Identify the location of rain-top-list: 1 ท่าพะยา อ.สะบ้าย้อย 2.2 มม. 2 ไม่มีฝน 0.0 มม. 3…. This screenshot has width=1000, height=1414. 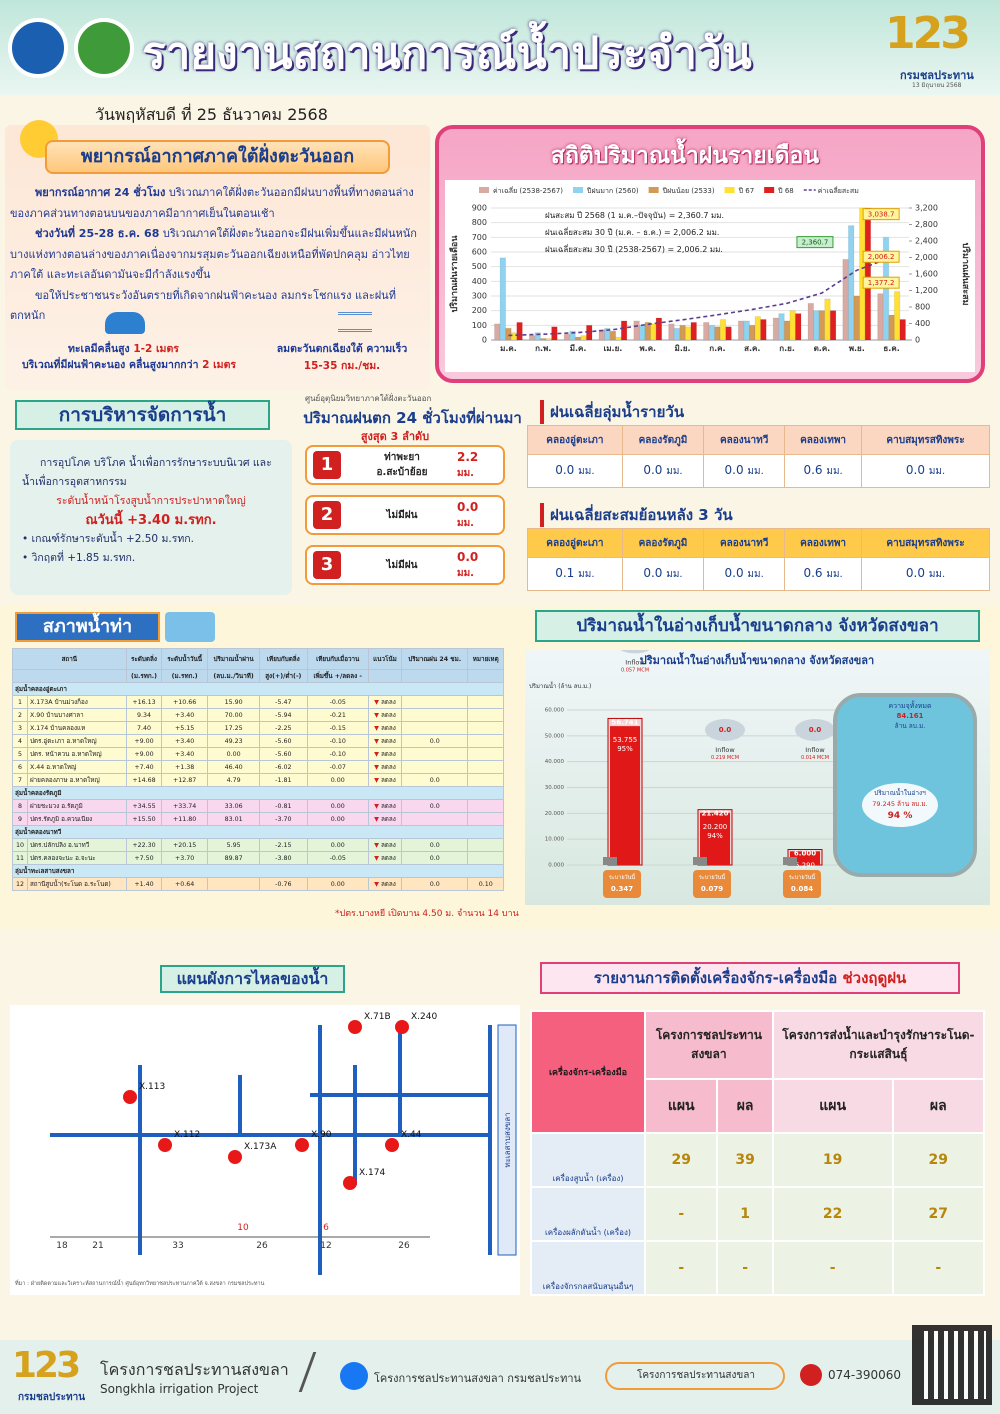
(410, 525).